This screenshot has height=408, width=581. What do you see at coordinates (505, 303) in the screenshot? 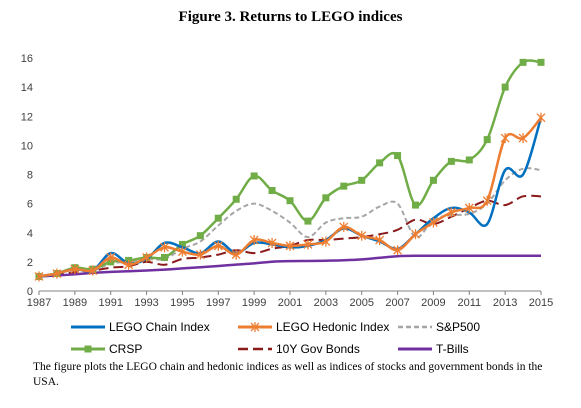
I see `x-tick-label: 2013` at bounding box center [505, 303].